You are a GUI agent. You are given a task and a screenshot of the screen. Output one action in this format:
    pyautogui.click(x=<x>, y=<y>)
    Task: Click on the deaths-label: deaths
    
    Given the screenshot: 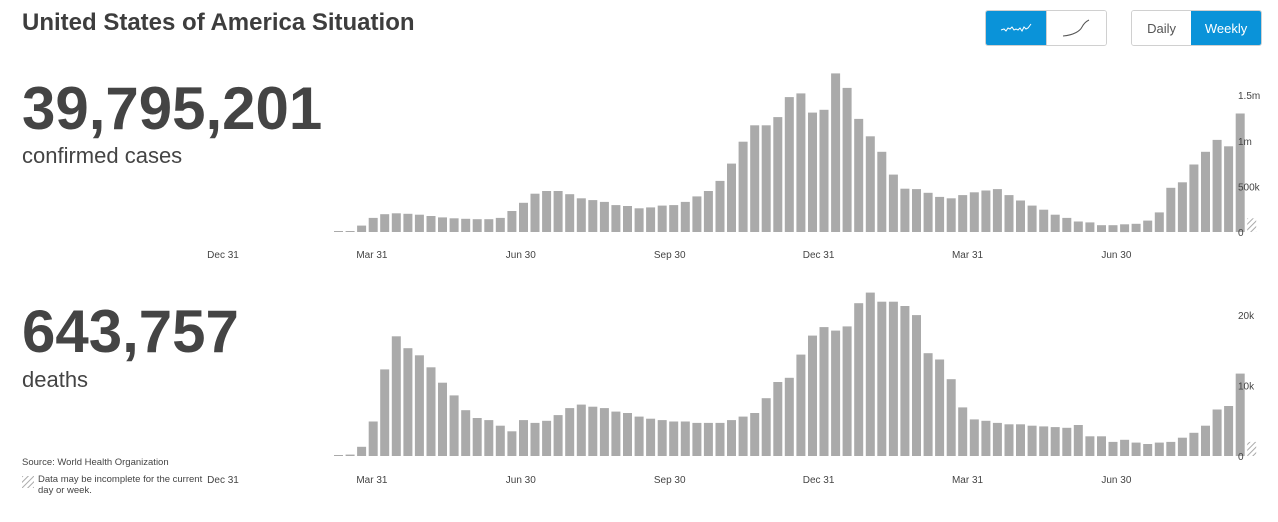 What is the action you would take?
    pyautogui.click(x=55, y=379)
    